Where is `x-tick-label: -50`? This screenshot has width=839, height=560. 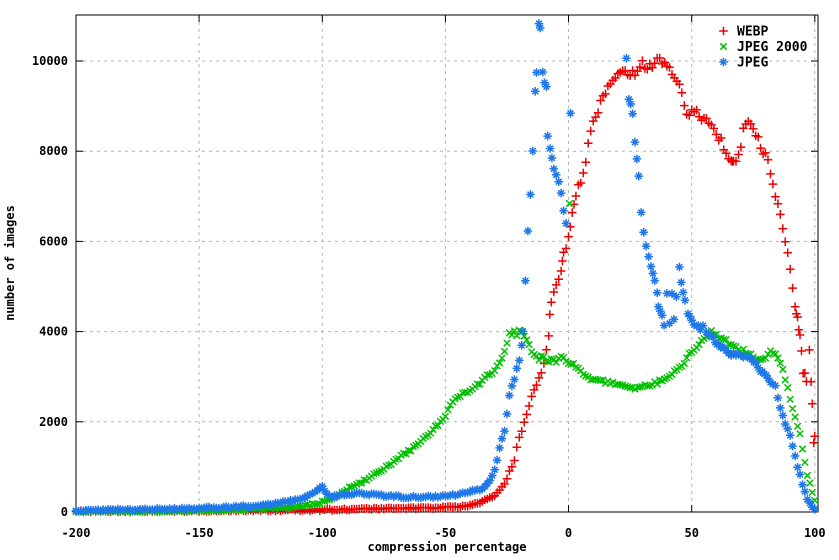 x-tick-label: -50 is located at coordinates (446, 533).